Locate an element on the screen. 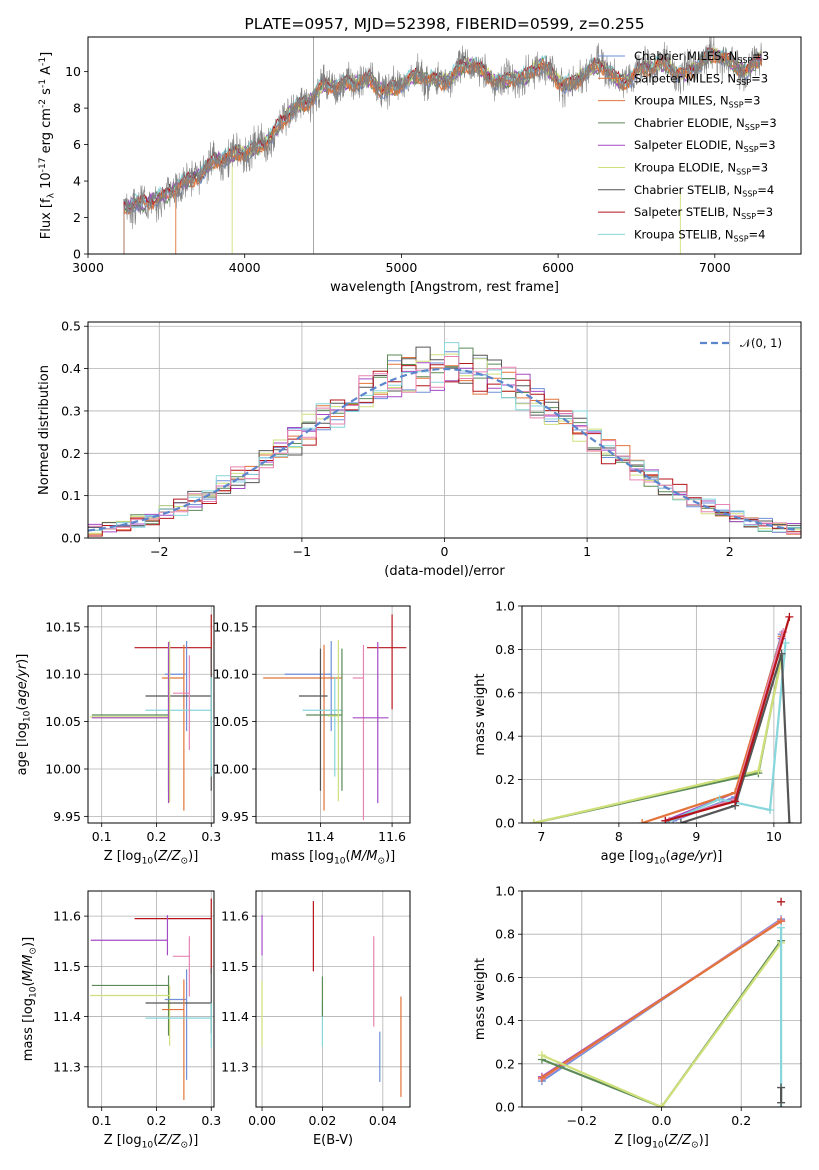 This screenshot has height=1170, width=819. x-tick-label: −2 is located at coordinates (159, 551).